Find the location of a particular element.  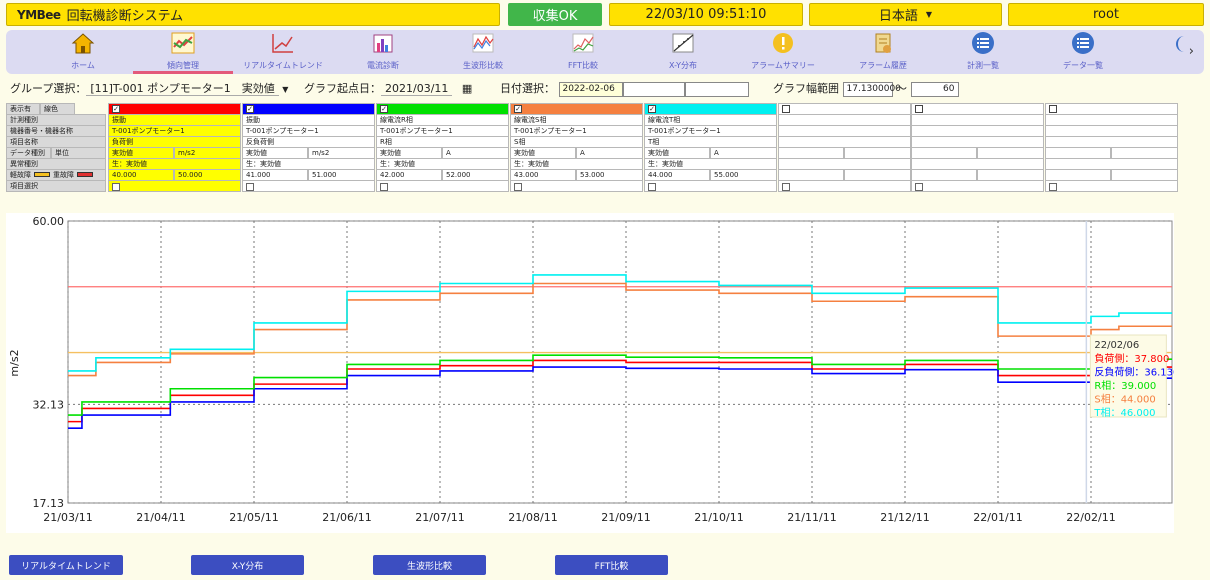

cursor-tooltip is located at coordinates (1128, 376).